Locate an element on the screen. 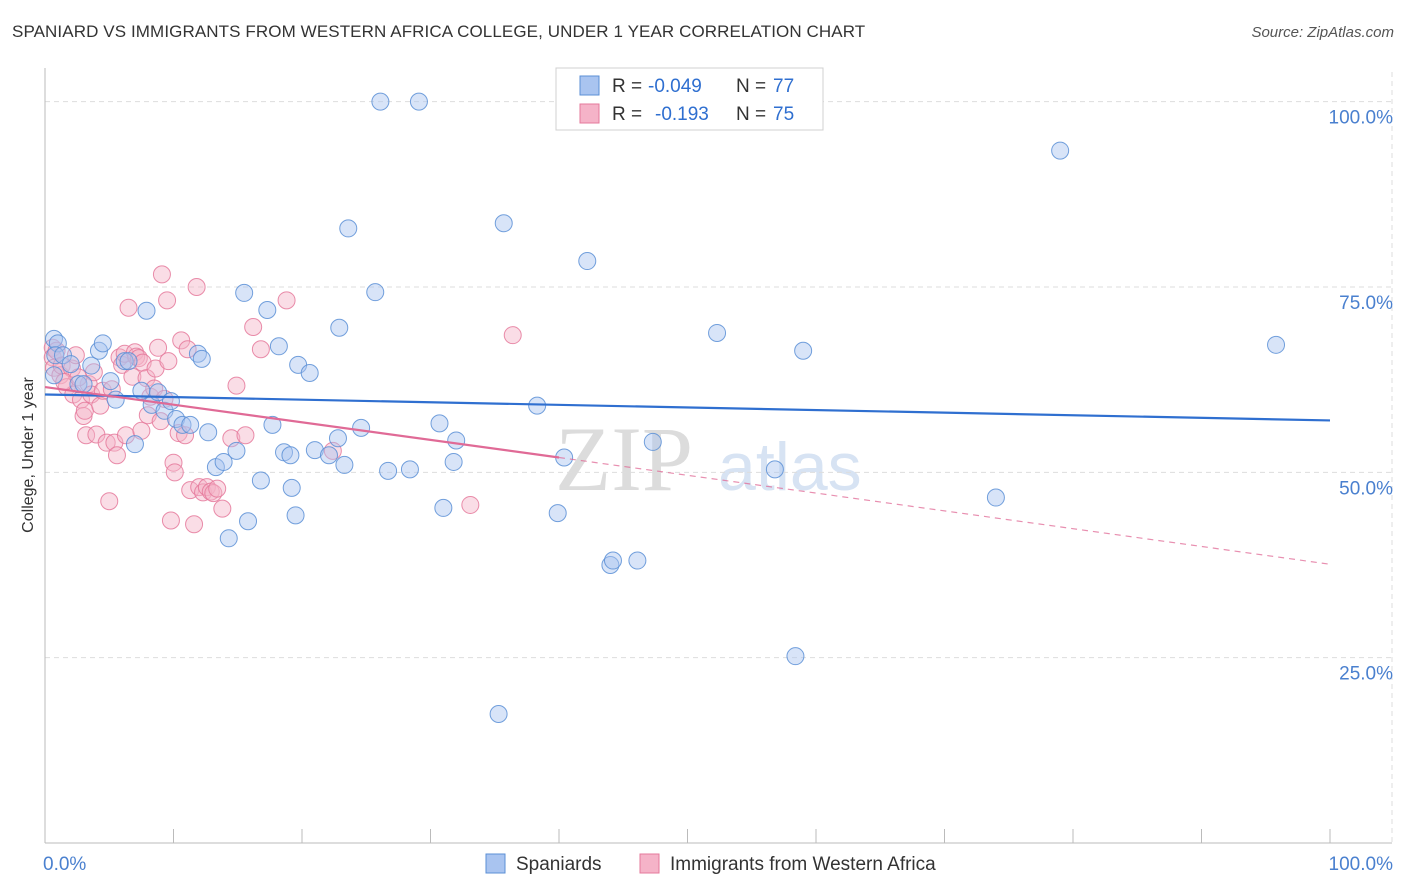 The width and height of the screenshot is (1406, 892). watermark-atlas: atlas is located at coordinates (790, 467).